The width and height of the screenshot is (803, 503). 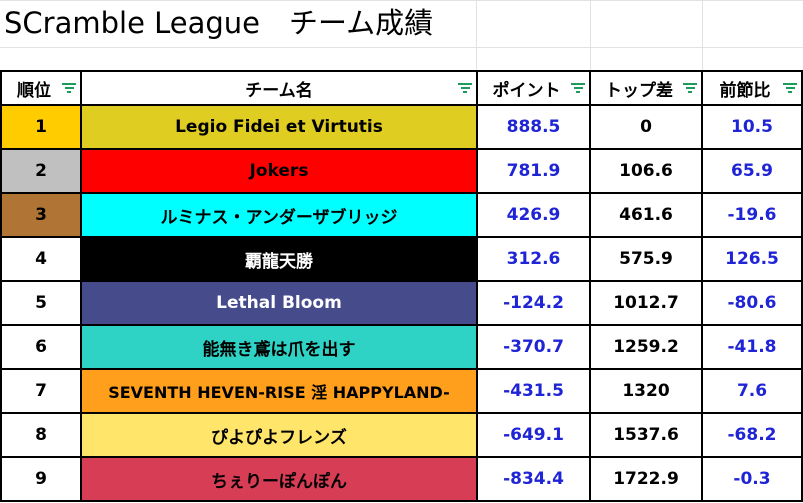 I want to click on diff-cell: 7.6, so click(x=752, y=391).